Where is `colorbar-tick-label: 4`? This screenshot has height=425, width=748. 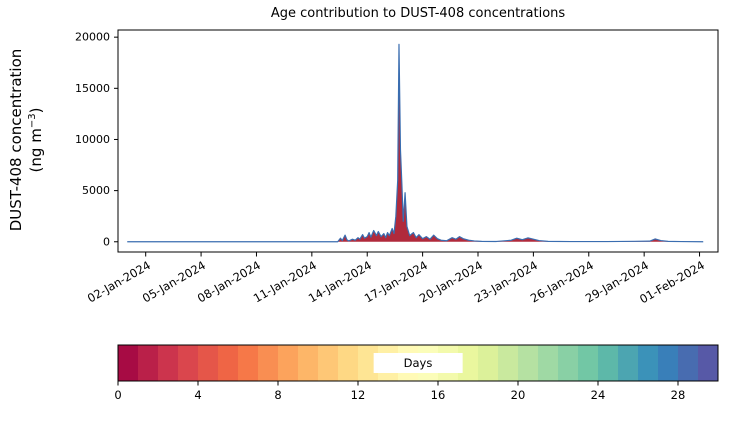 colorbar-tick-label: 4 is located at coordinates (197, 395).